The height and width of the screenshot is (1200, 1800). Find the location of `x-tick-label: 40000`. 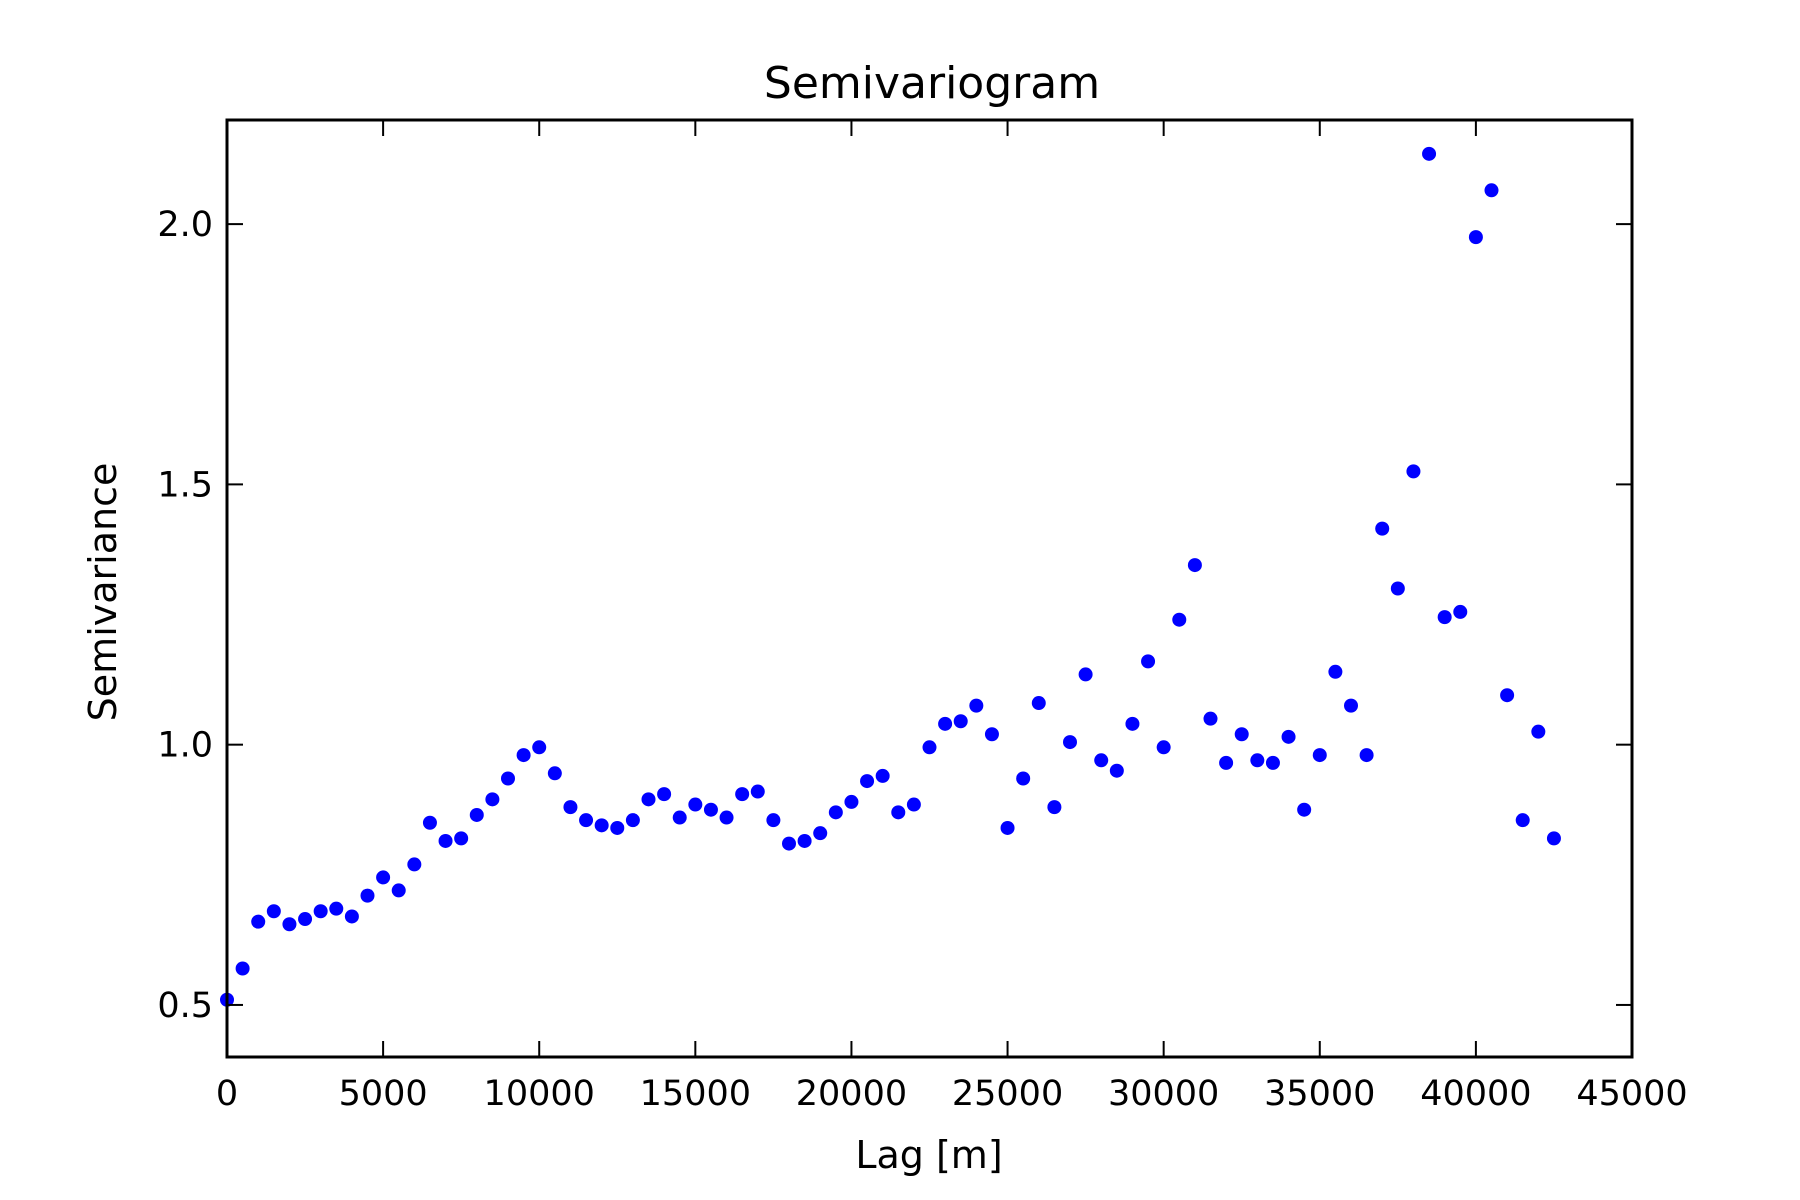

x-tick-label: 40000 is located at coordinates (1475, 1094).